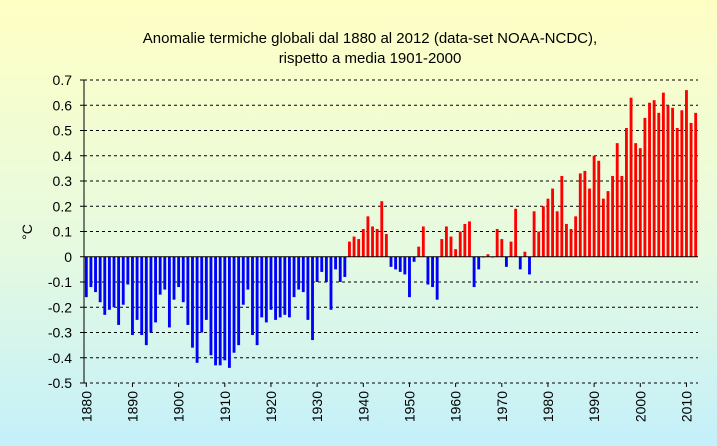 Image resolution: width=717 pixels, height=446 pixels. I want to click on x-tick-label: 1910, so click(225, 406).